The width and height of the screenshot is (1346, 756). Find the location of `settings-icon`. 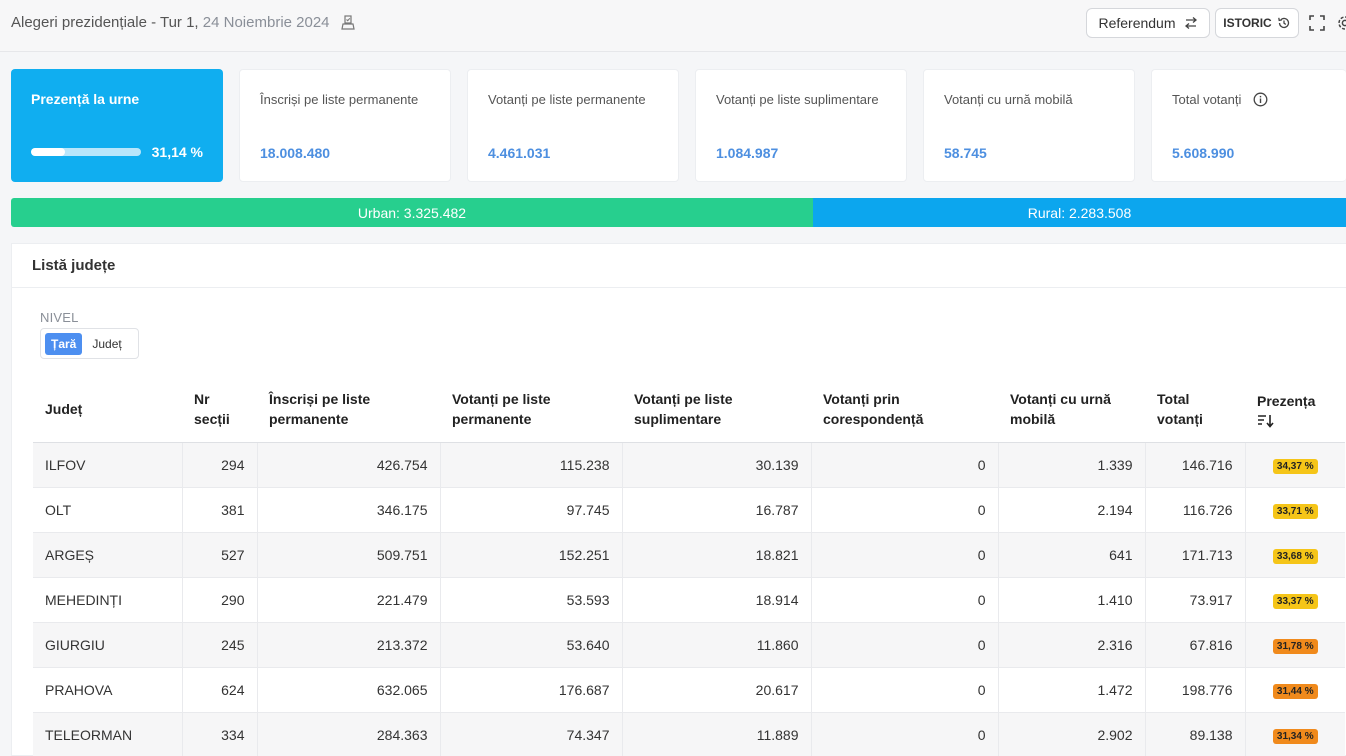

settings-icon is located at coordinates (1341, 23).